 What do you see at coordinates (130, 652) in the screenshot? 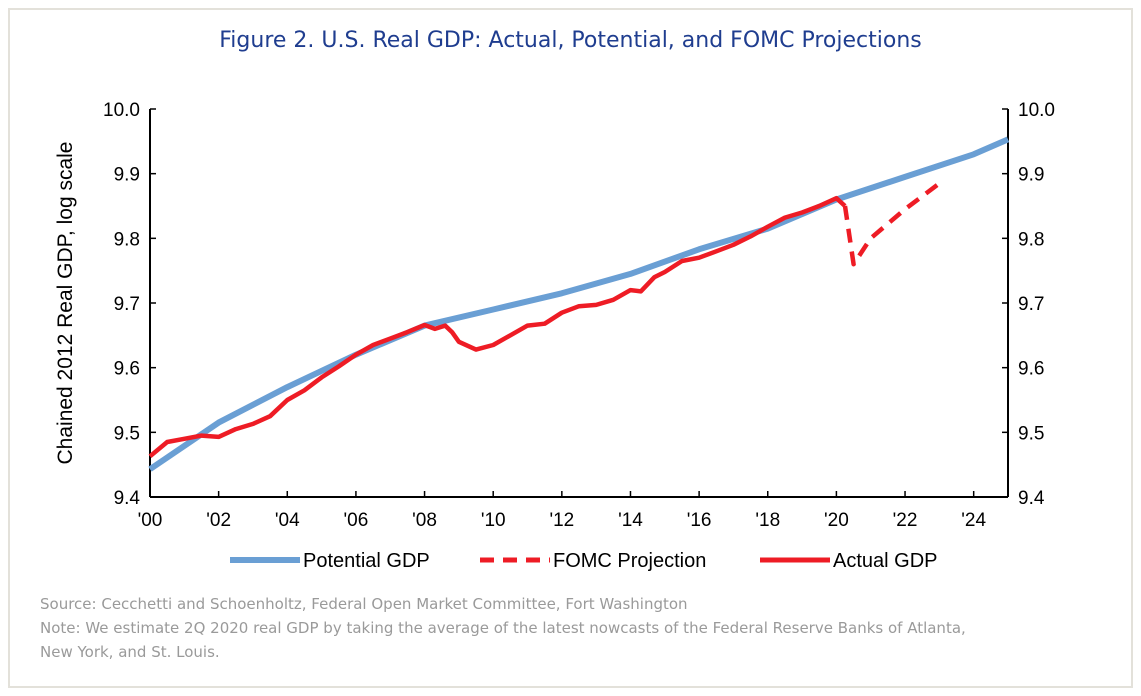
I see `note-text-line2: New York, and St. Louis.` at bounding box center [130, 652].